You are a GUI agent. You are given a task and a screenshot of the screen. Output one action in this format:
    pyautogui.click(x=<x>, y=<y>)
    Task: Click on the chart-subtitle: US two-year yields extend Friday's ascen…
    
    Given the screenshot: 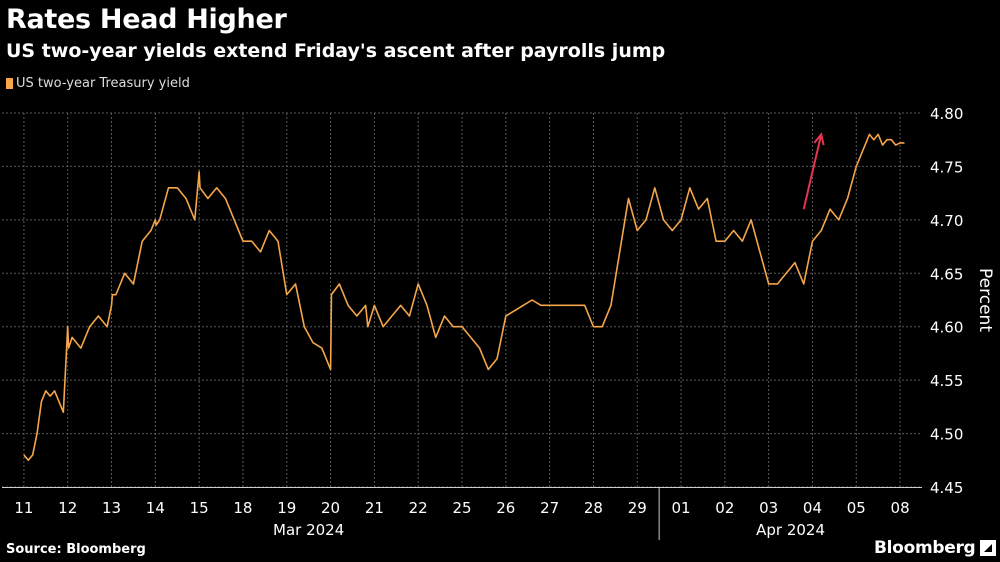 What is the action you would take?
    pyautogui.click(x=336, y=51)
    